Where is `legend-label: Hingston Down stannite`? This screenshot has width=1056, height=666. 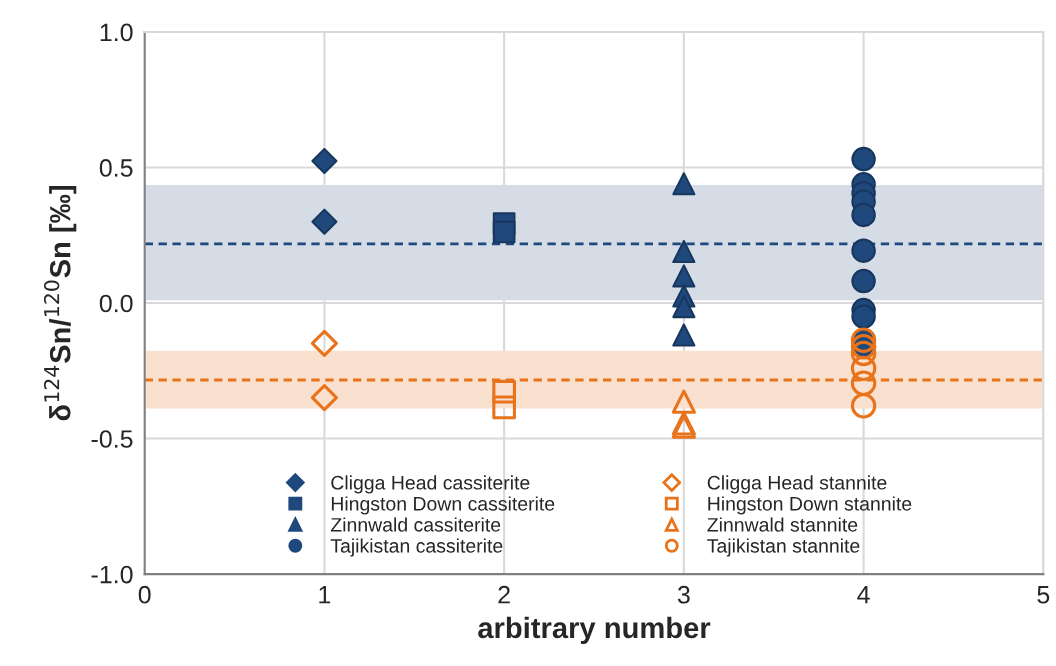 legend-label: Hingston Down stannite is located at coordinates (810, 505).